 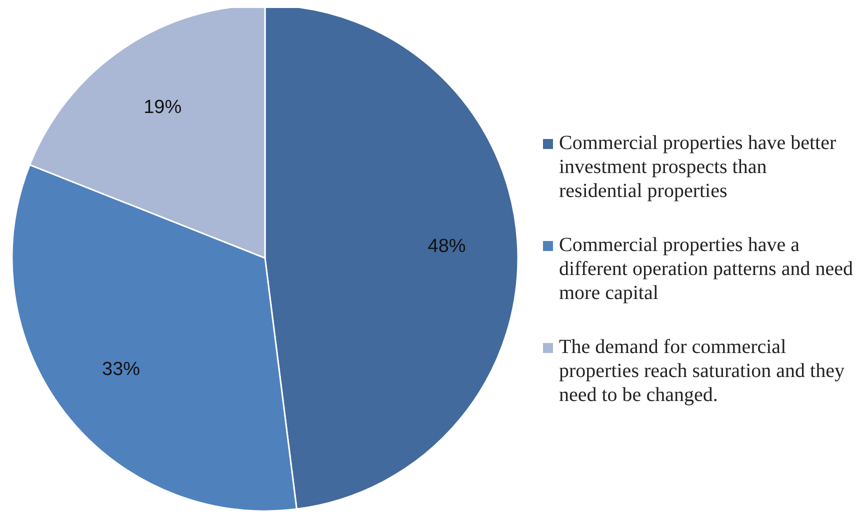 I want to click on data-label: 33%, so click(x=121, y=369).